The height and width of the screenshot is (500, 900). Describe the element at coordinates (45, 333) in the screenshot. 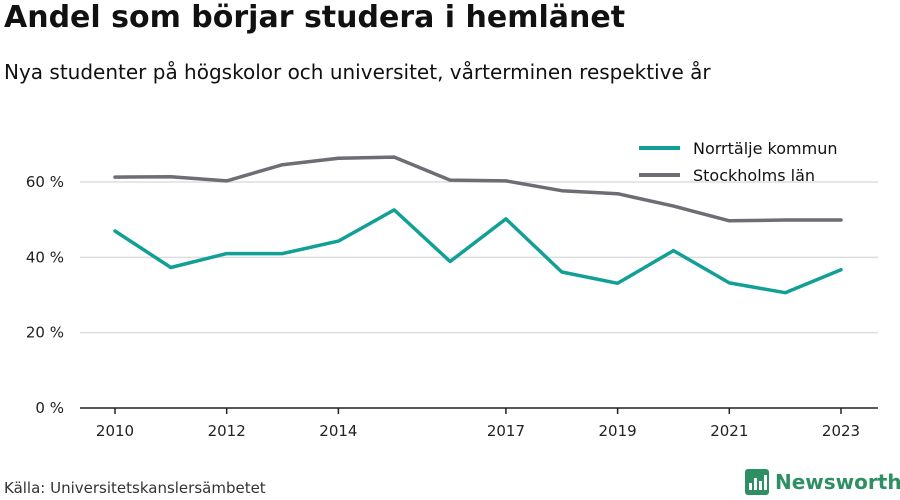

I see `y-tick-label: 20 %` at that location.